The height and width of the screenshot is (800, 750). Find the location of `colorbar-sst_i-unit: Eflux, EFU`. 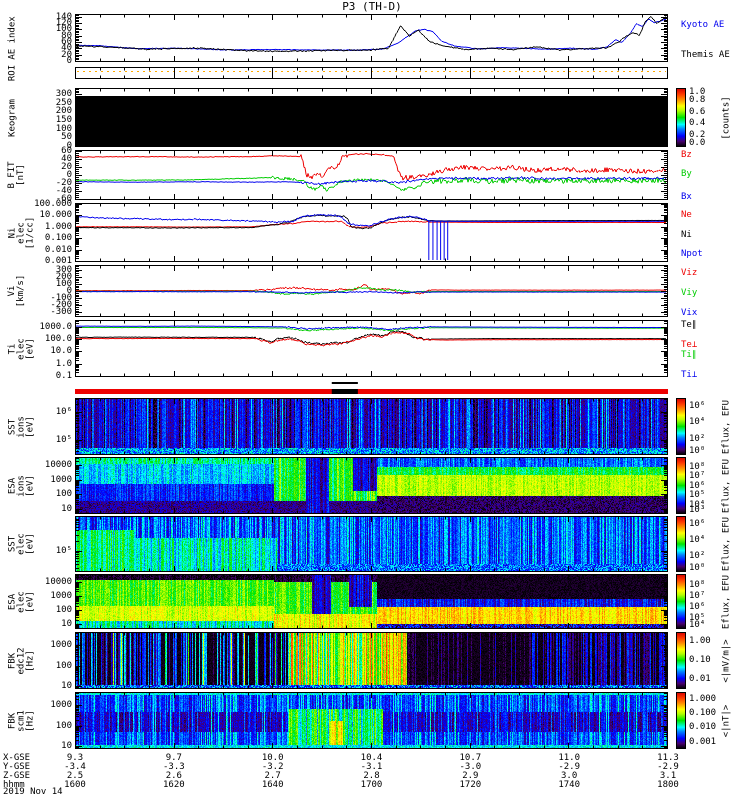

colorbar-sst_i-unit: Eflux, EFU is located at coordinates (726, 426).